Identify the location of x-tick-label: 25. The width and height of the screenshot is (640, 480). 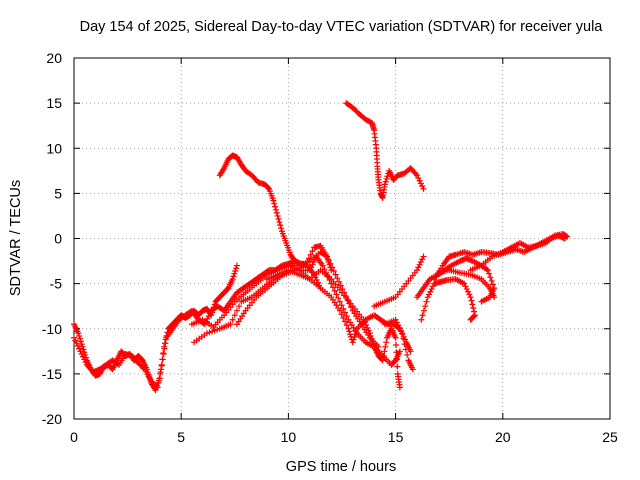
(610, 437).